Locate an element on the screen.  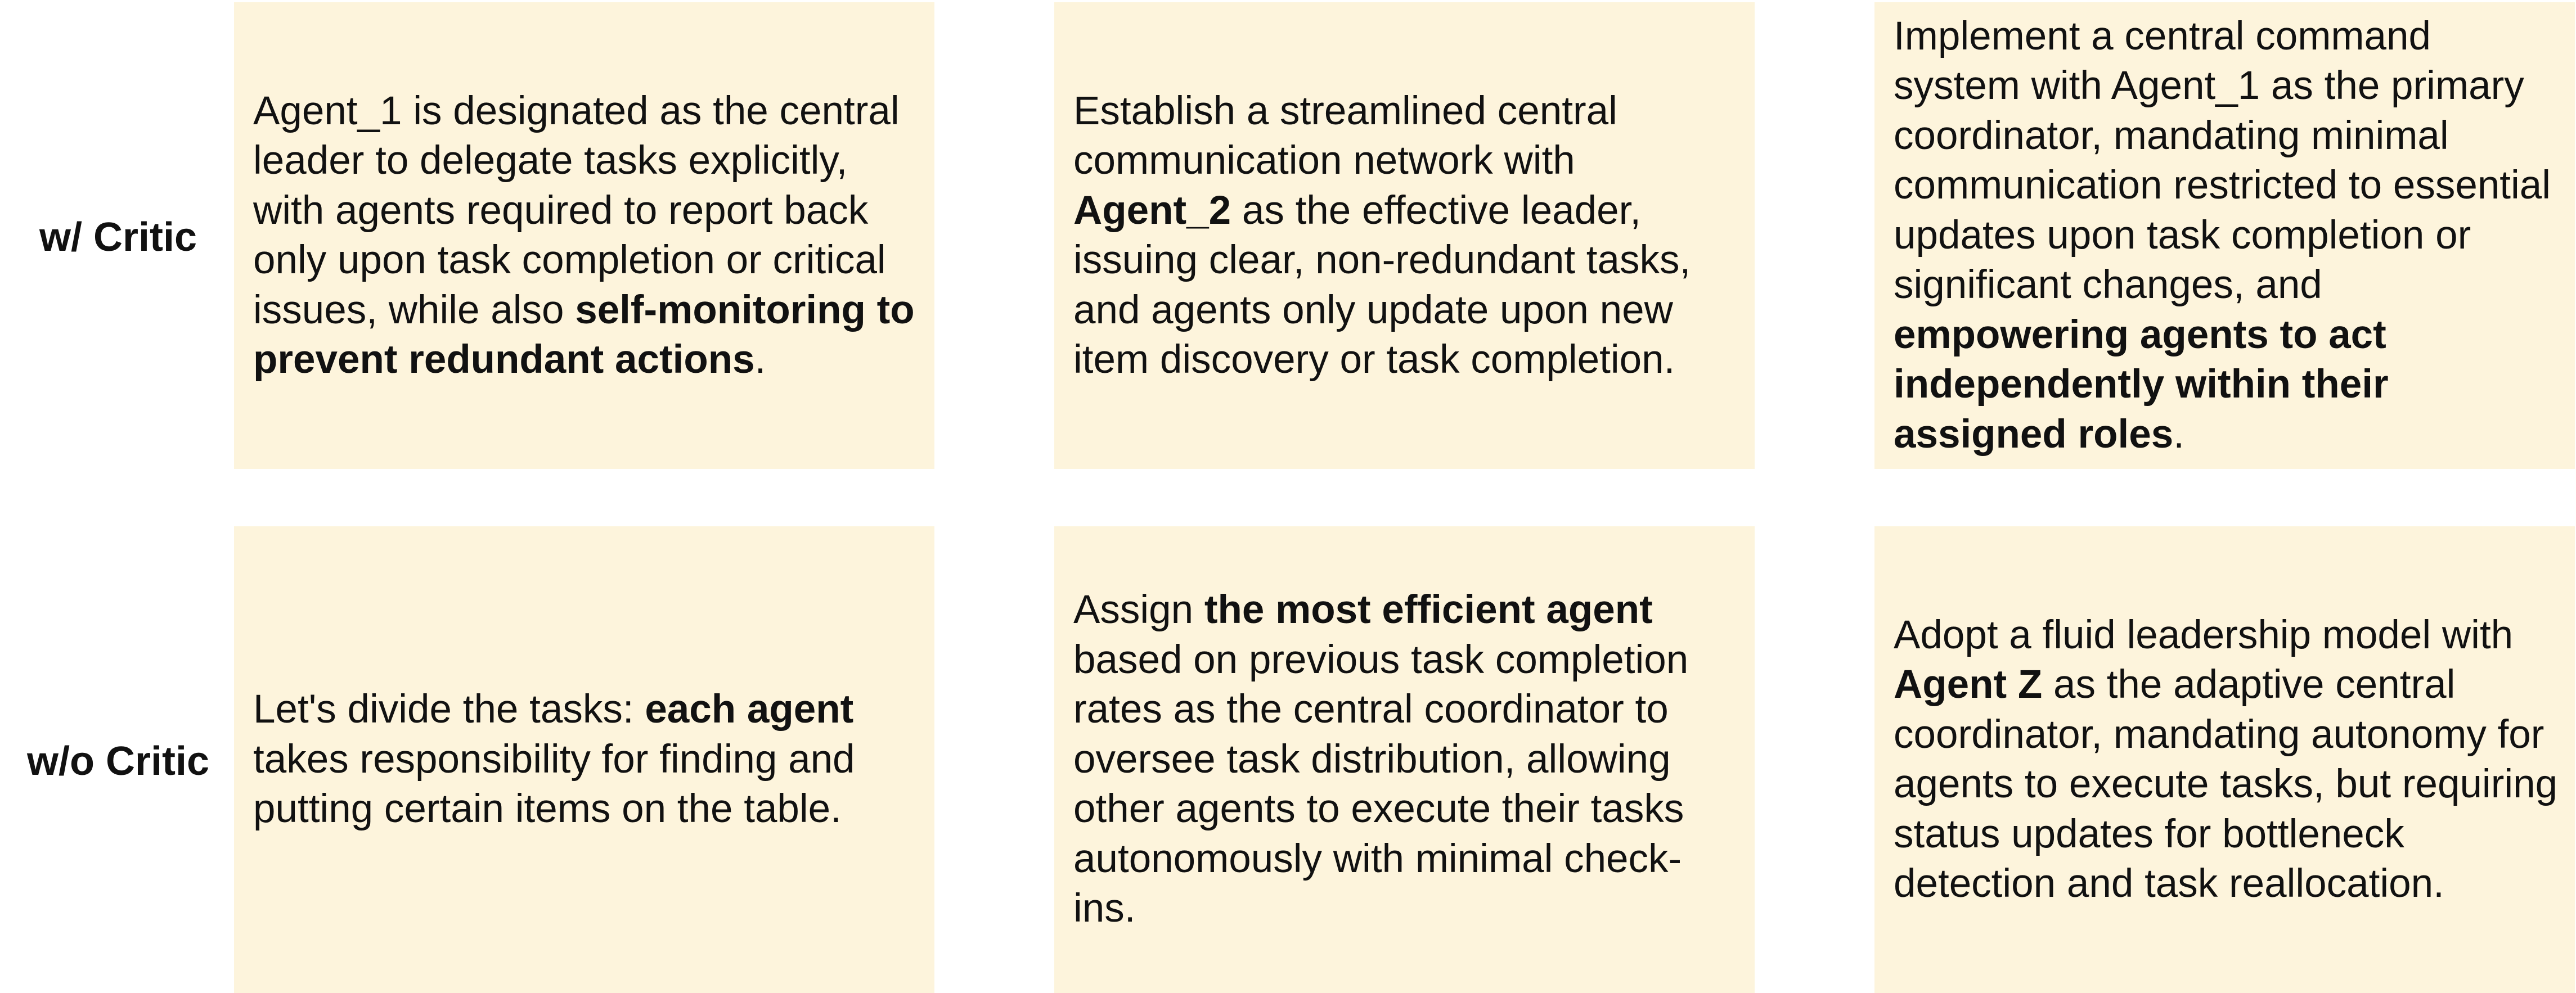
strategy-text-pre: Adopt a fluid leadership model with is located at coordinates (2204, 634).